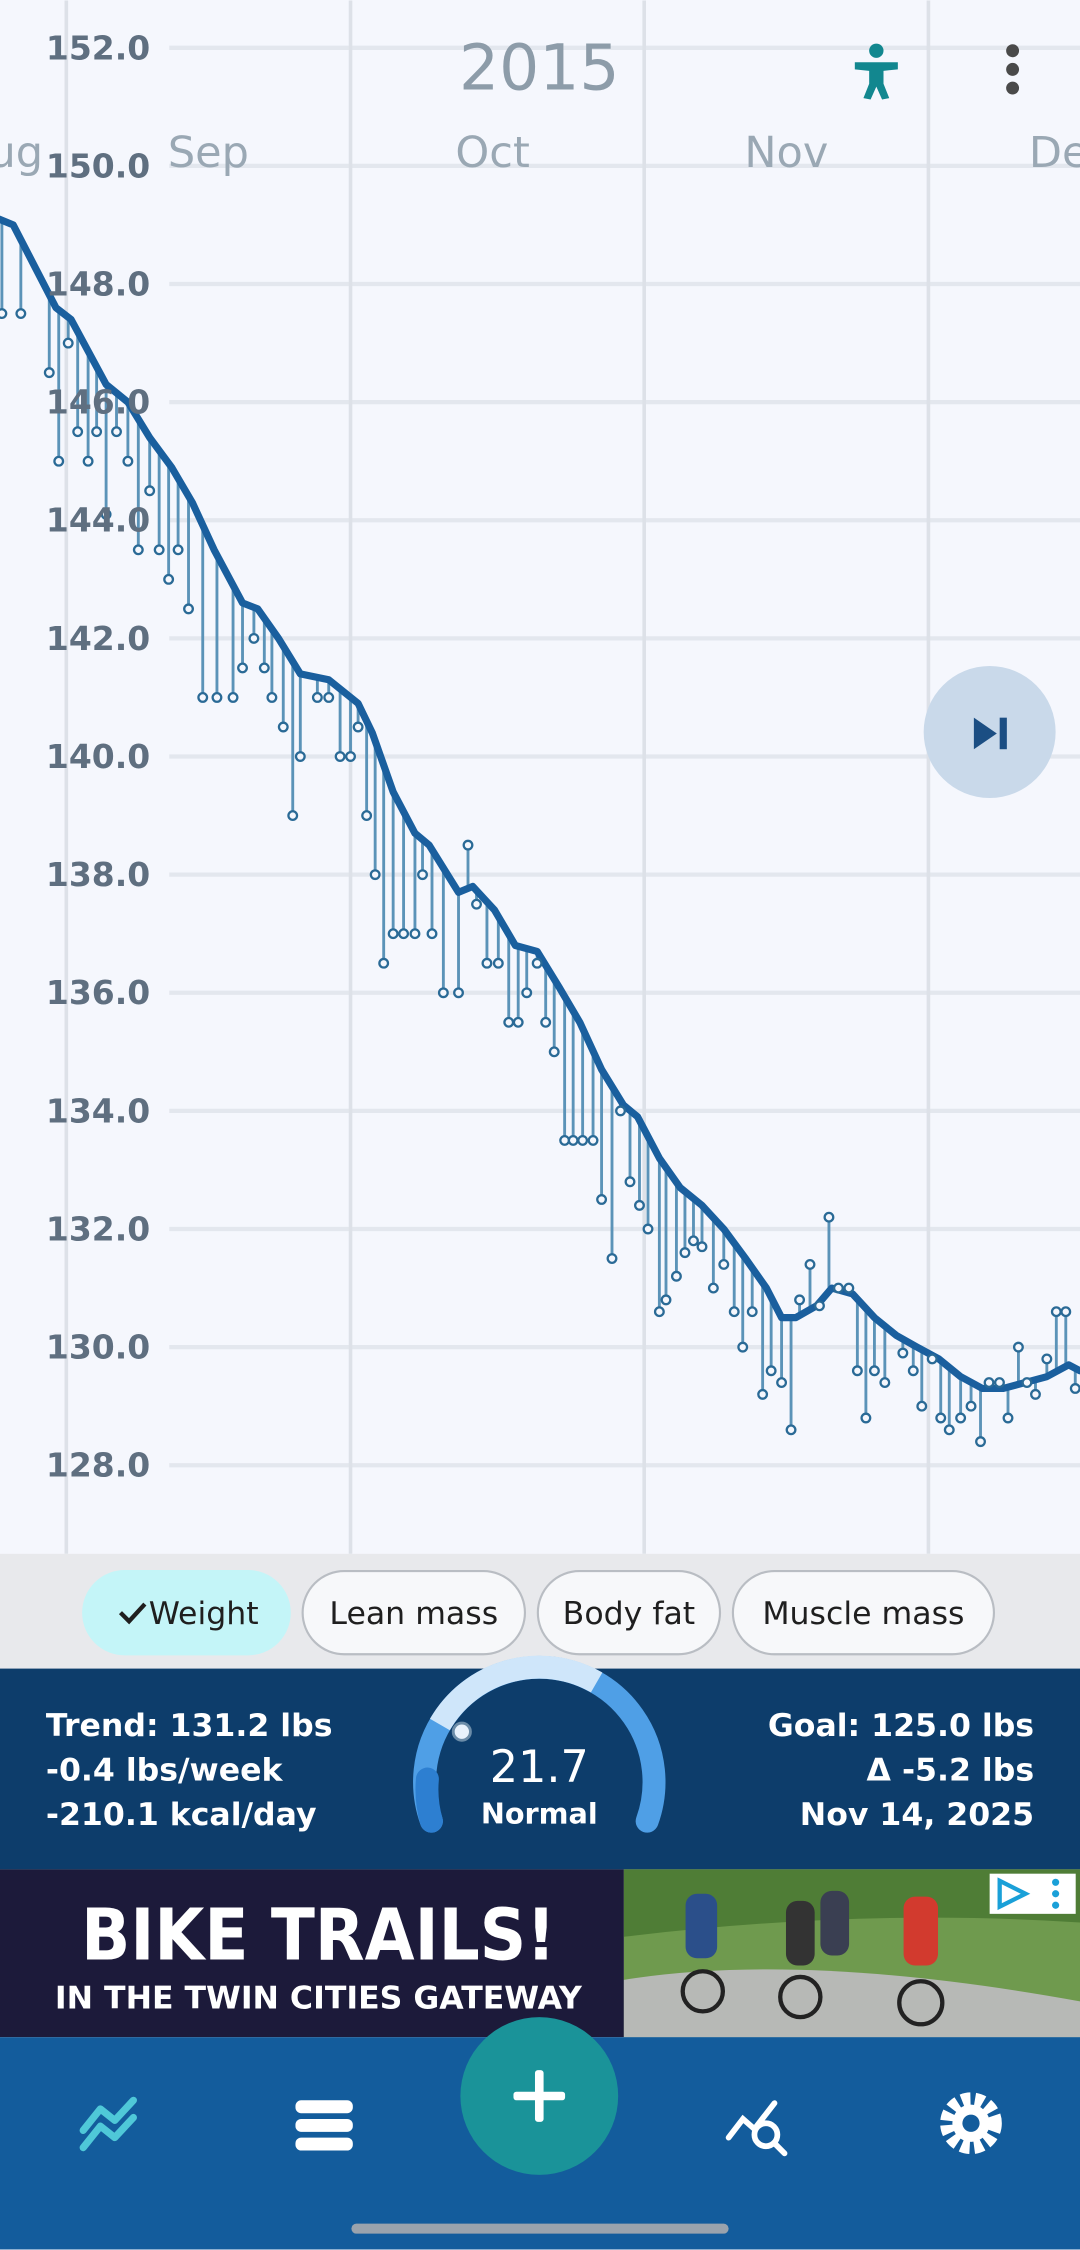  What do you see at coordinates (98, 520) in the screenshot?
I see `y-tick-label: 144.0` at bounding box center [98, 520].